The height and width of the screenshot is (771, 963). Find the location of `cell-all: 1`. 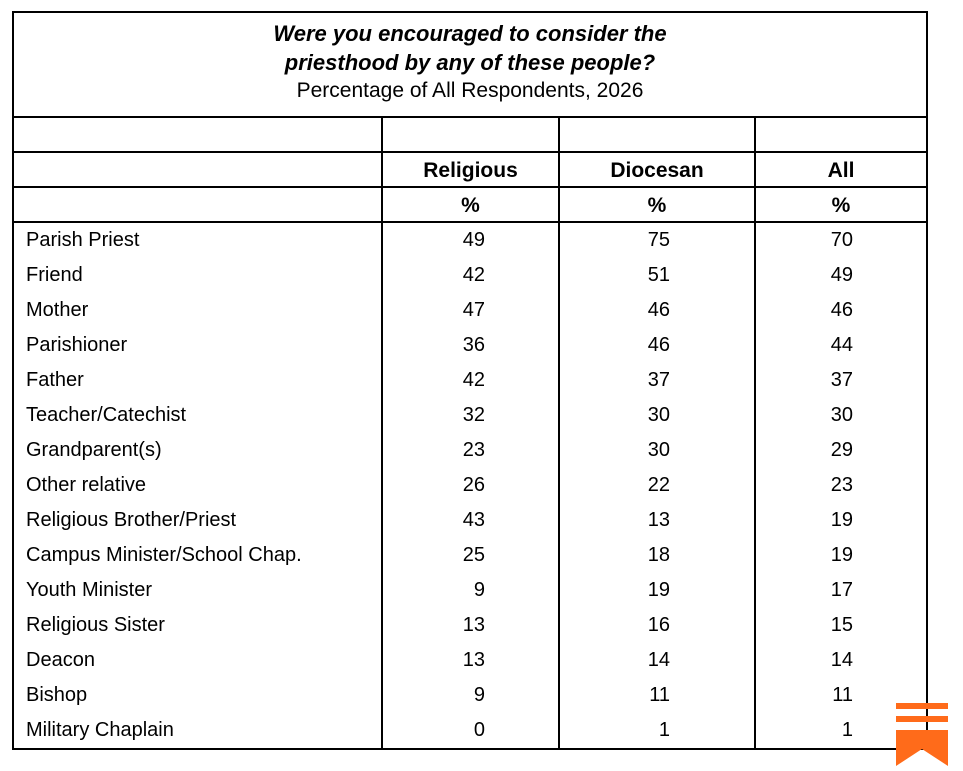

cell-all: 1 is located at coordinates (840, 730).